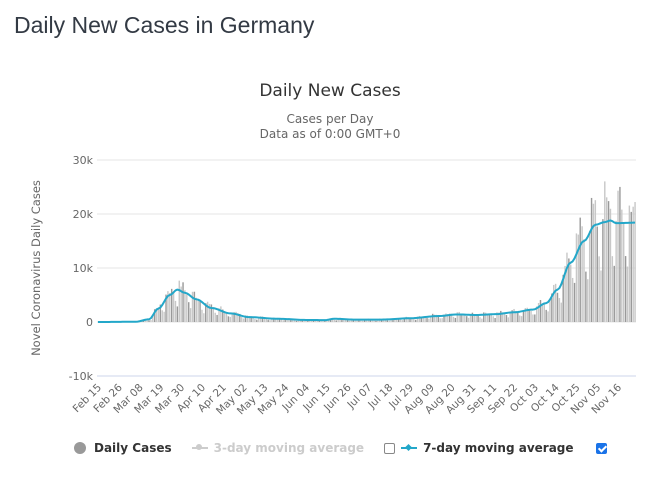 The width and height of the screenshot is (660, 481). What do you see at coordinates (133, 448) in the screenshot?
I see `legend-label: Daily Cases` at bounding box center [133, 448].